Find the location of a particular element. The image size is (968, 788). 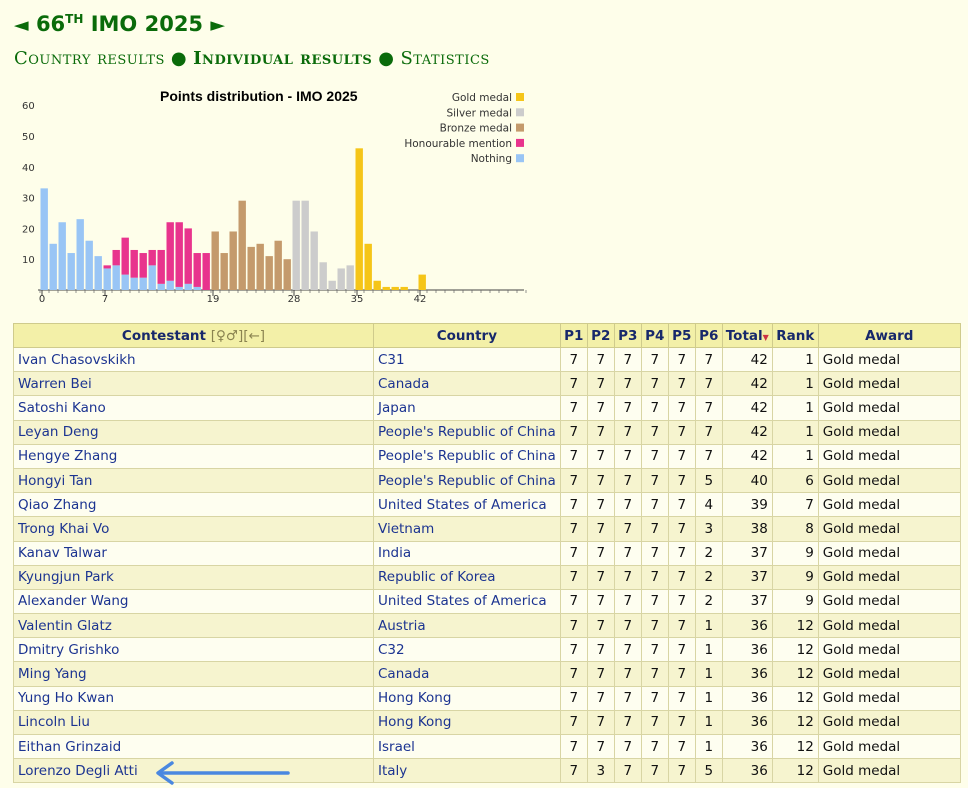

contestant-name: Hongyi Tan is located at coordinates (193, 480).